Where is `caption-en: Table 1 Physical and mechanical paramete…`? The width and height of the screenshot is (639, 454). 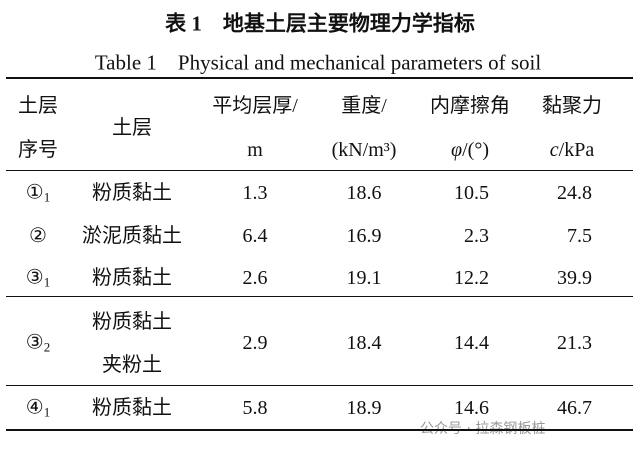
caption-en: Table 1 Physical and mechanical paramete… is located at coordinates (318, 62).